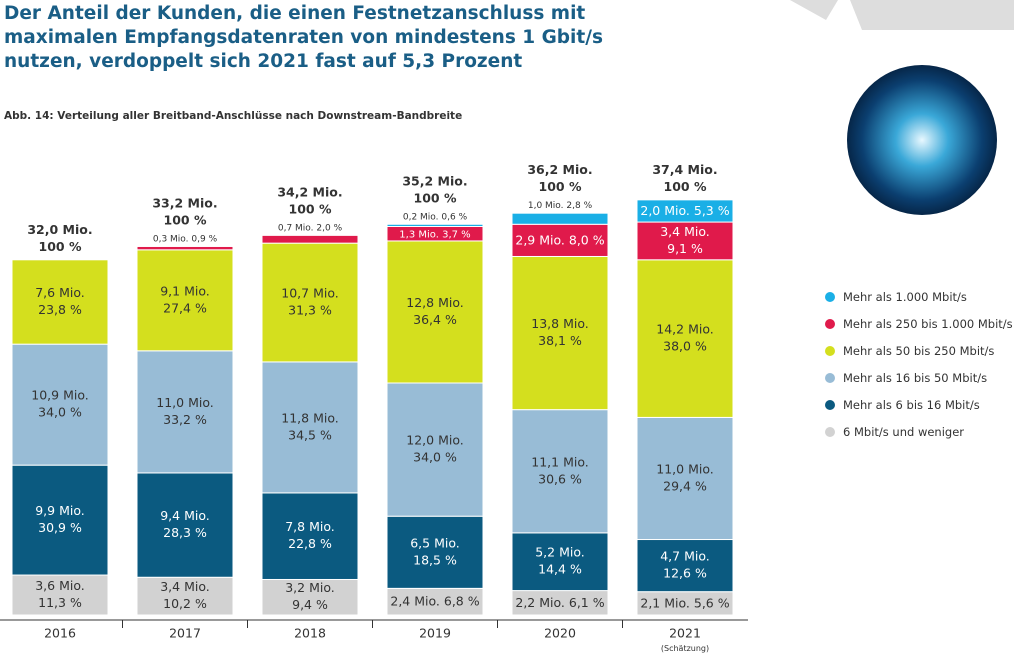 The width and height of the screenshot is (1014, 656). I want to click on share-label: 8,0 %, so click(587, 239).